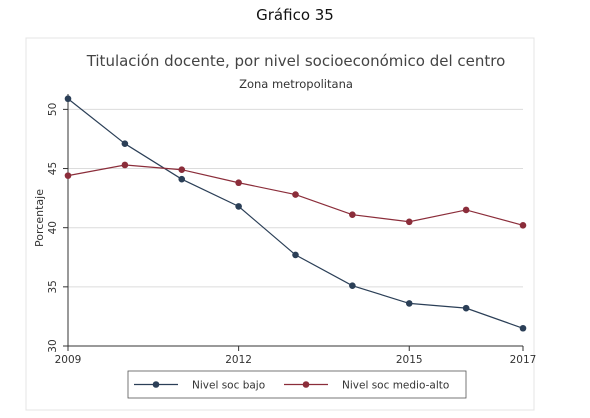 The height and width of the screenshot is (418, 590). I want to click on y-axis-label: Porcentaje, so click(39, 218).